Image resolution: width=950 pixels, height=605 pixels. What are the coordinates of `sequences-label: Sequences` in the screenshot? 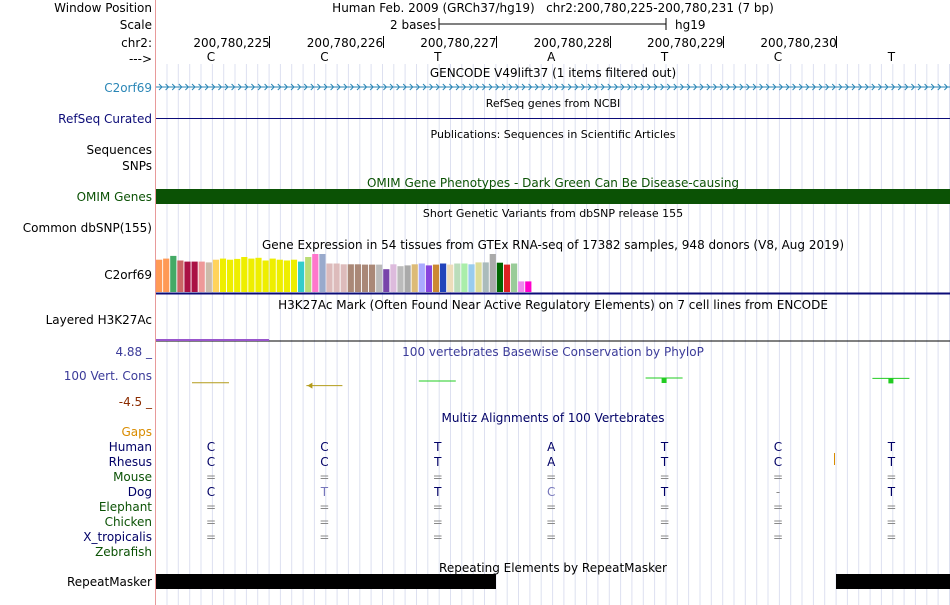 It's located at (119, 150).